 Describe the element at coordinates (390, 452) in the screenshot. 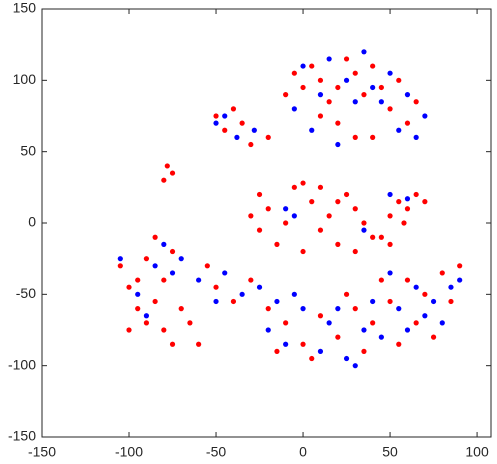

I see `x-tick-label: 50` at that location.